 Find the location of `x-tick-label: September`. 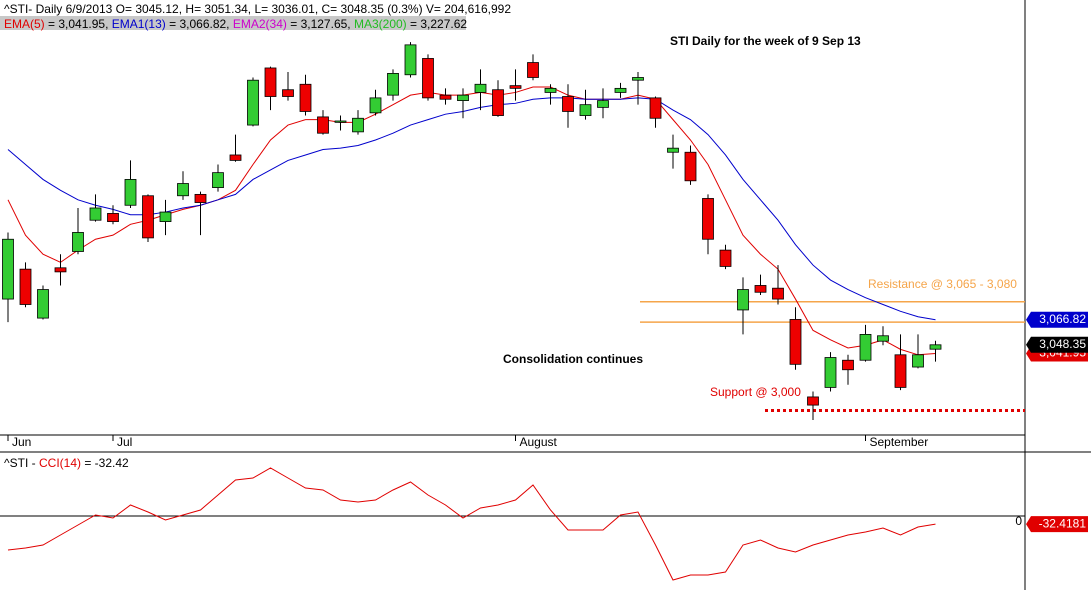

x-tick-label: September is located at coordinates (899, 442).